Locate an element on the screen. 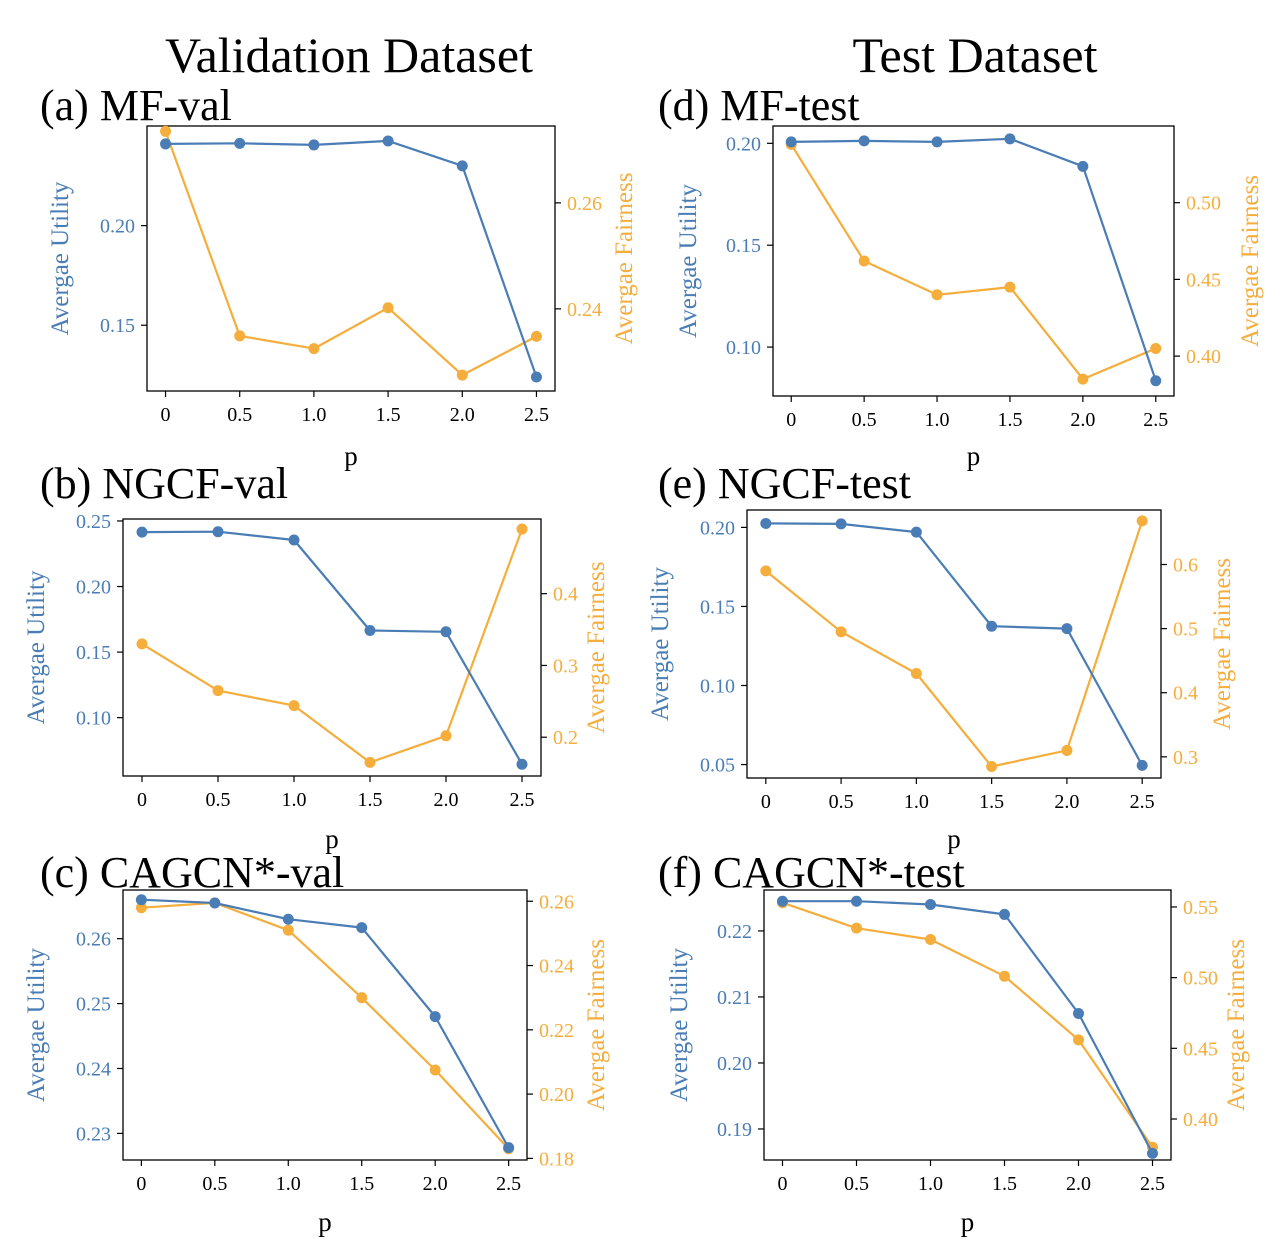 This screenshot has height=1248, width=1284. right-y-tick-label: 0.5 is located at coordinates (1185, 630).